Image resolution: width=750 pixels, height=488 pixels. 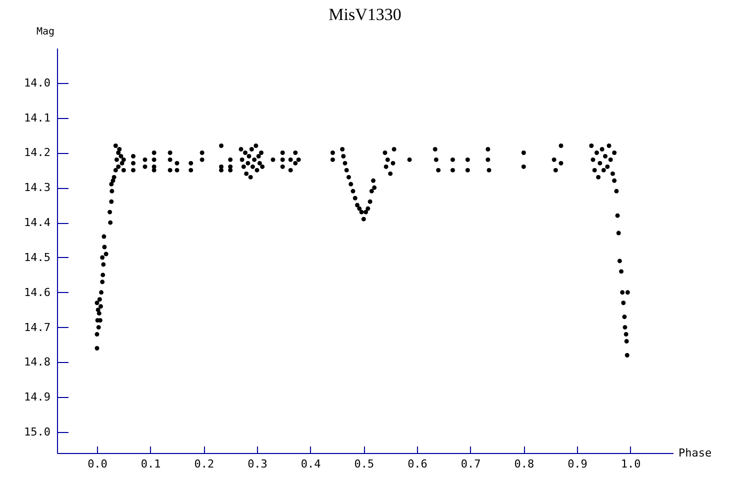 What do you see at coordinates (37, 153) in the screenshot?
I see `y-tick-label: 14.2` at bounding box center [37, 153].